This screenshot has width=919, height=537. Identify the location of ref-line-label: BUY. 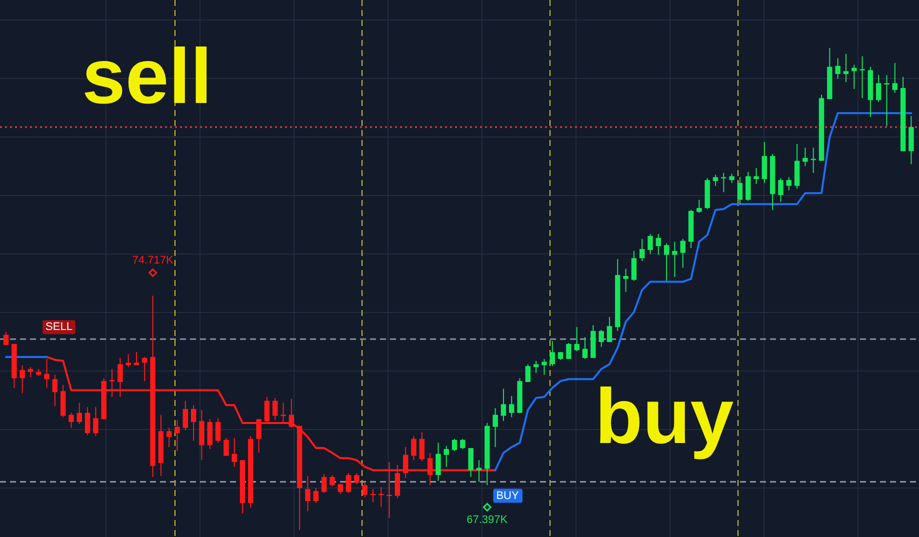
(508, 496).